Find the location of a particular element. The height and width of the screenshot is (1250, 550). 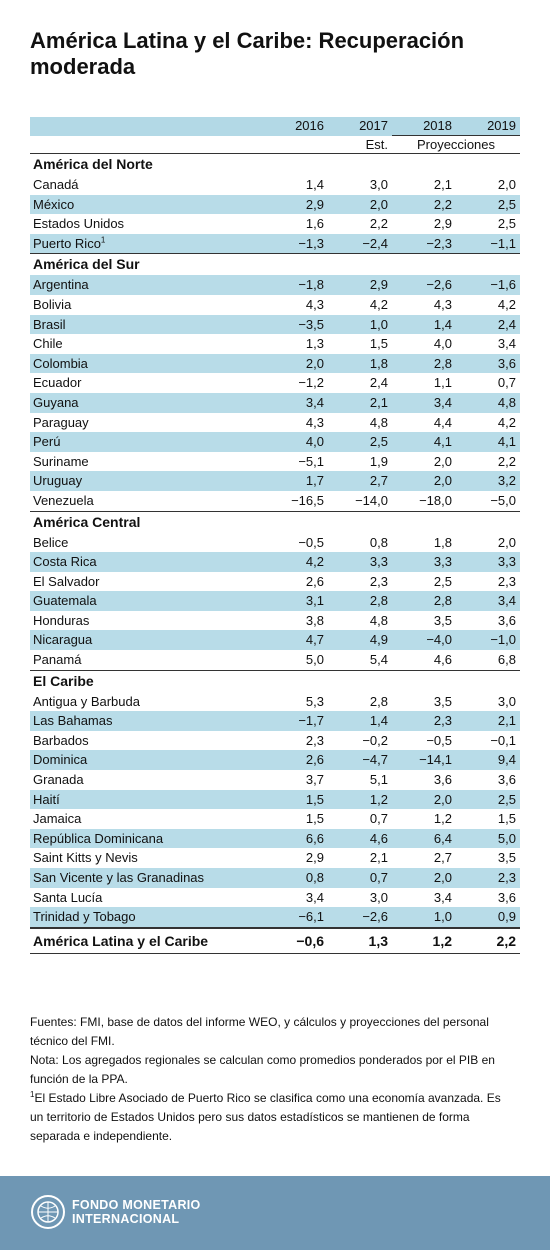

value-cell: 1,6 is located at coordinates (314, 224).